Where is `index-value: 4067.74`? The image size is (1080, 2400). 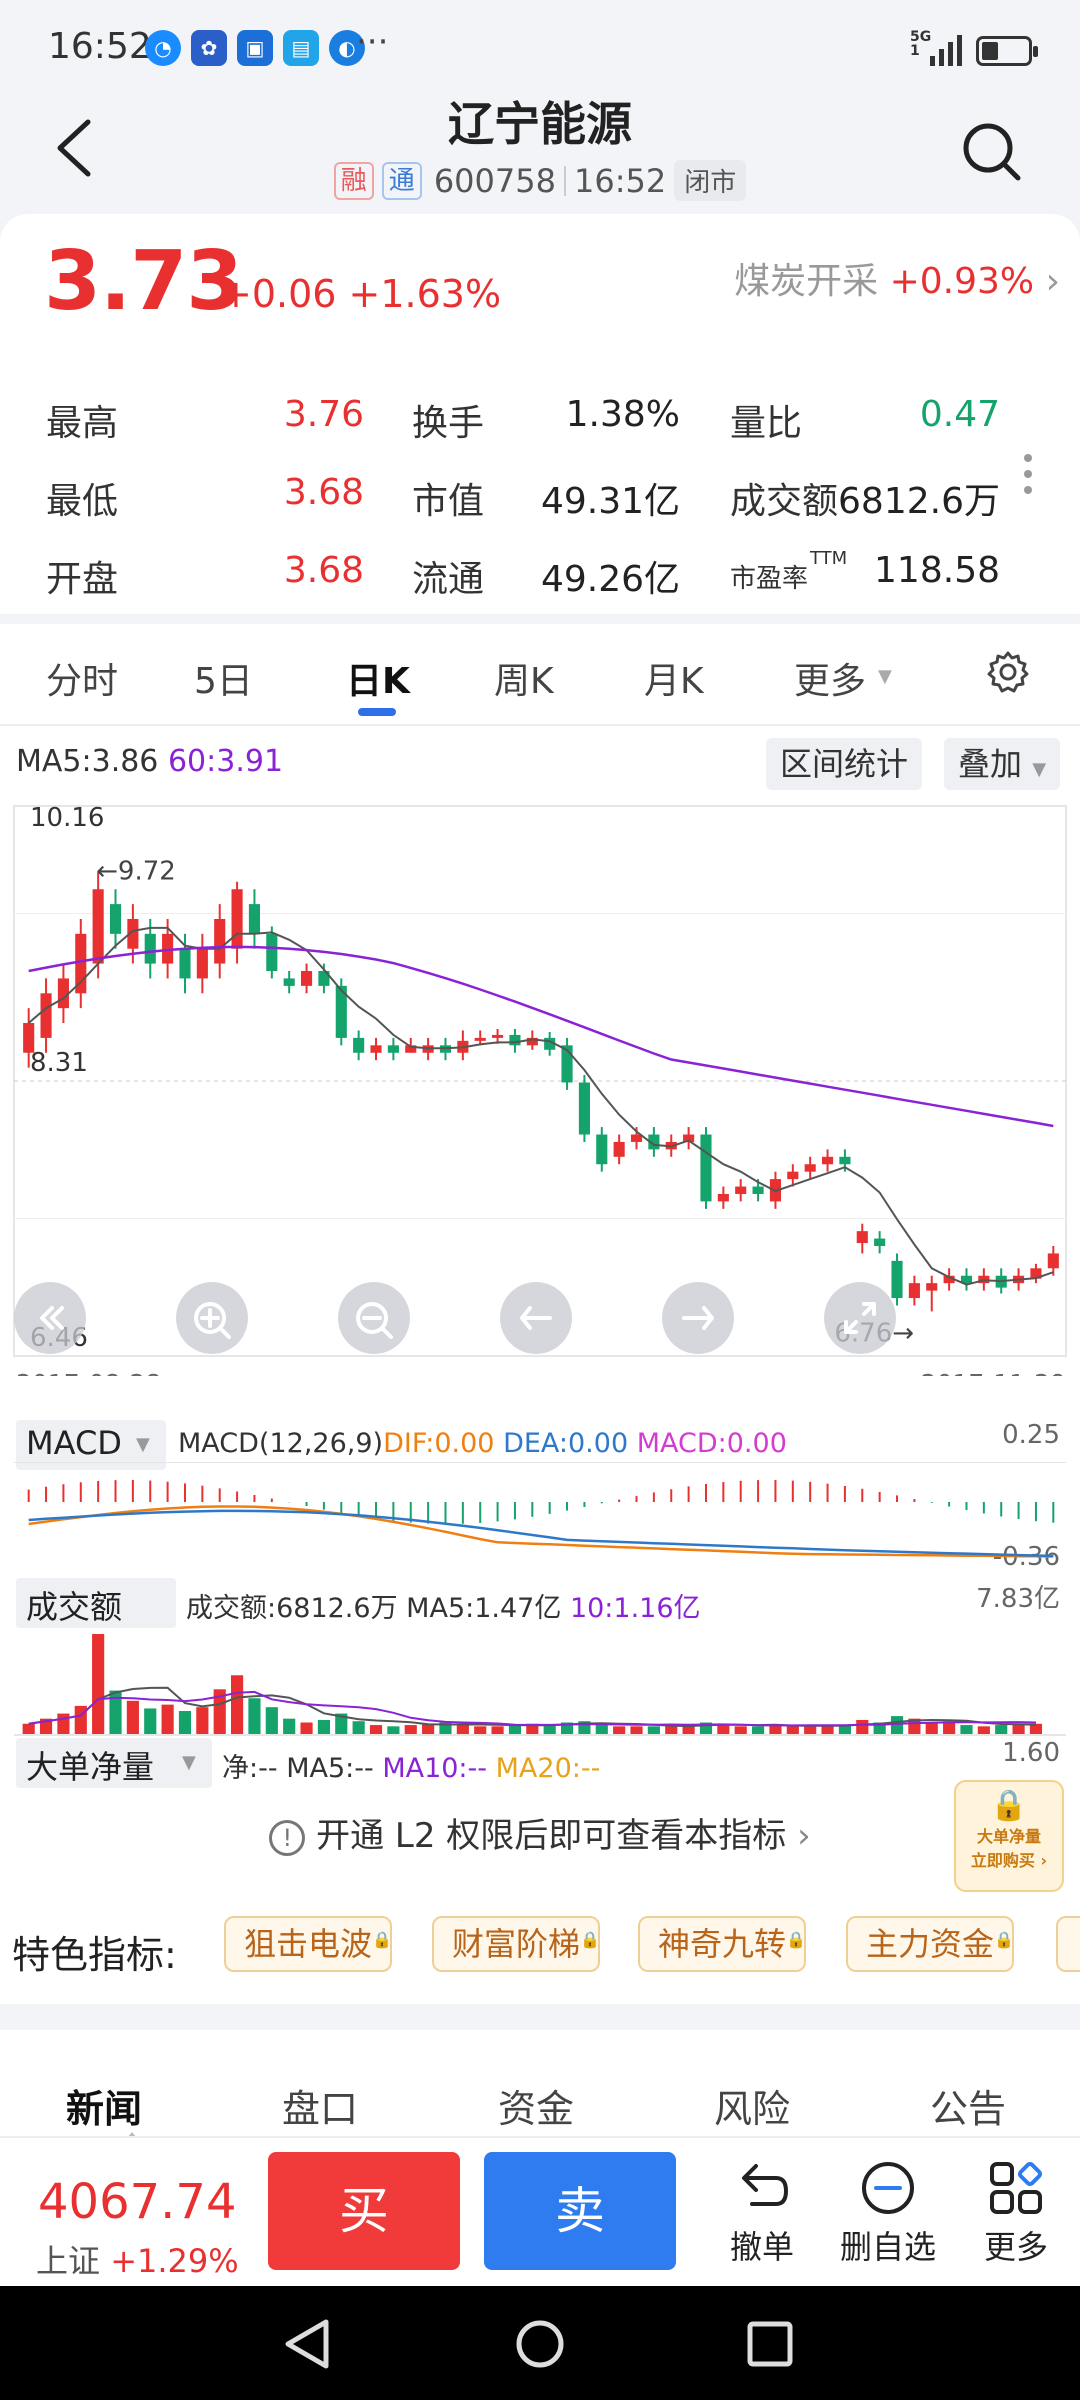 index-value: 4067.74 is located at coordinates (137, 2202).